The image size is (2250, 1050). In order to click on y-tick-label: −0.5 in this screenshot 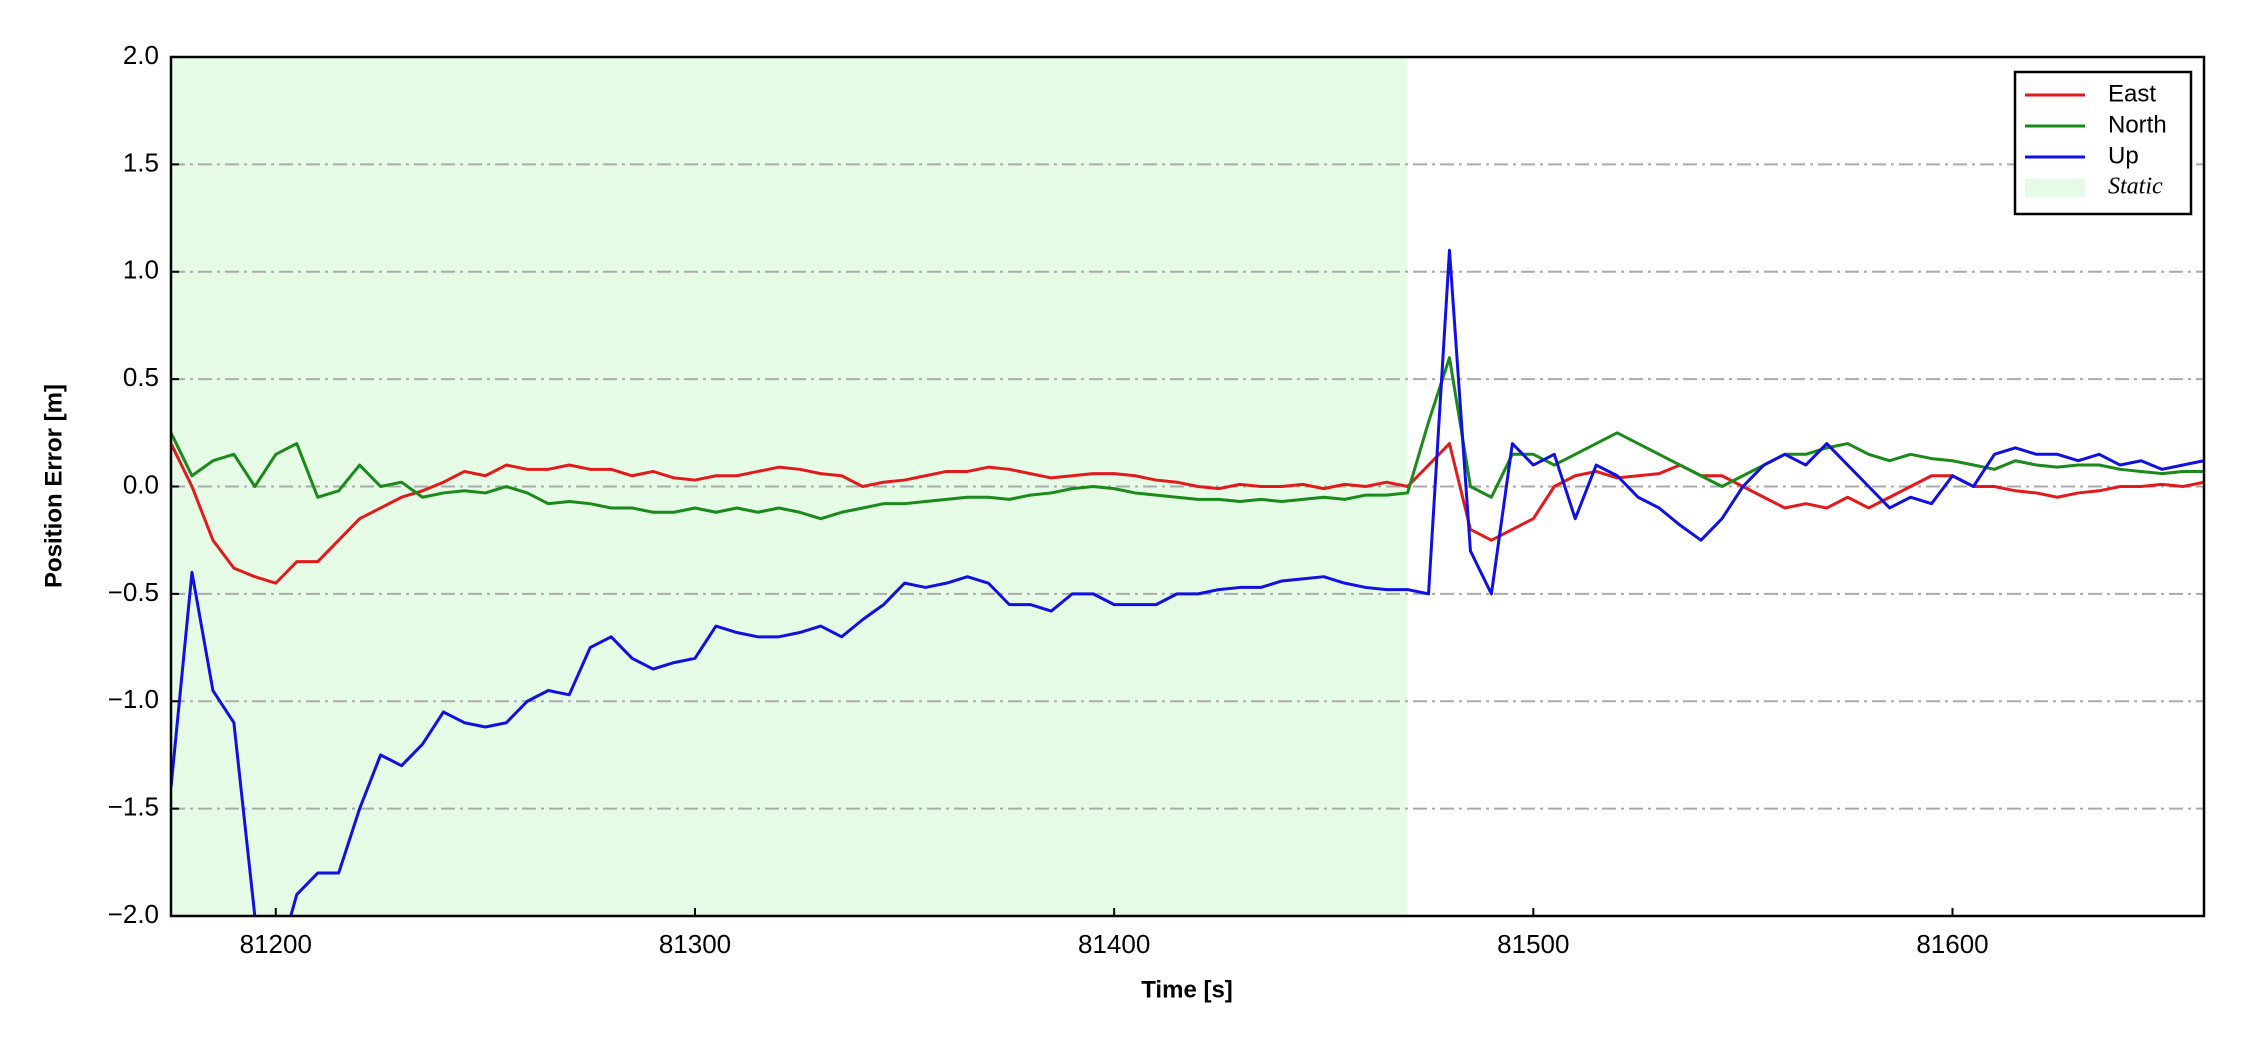, I will do `click(133, 592)`.